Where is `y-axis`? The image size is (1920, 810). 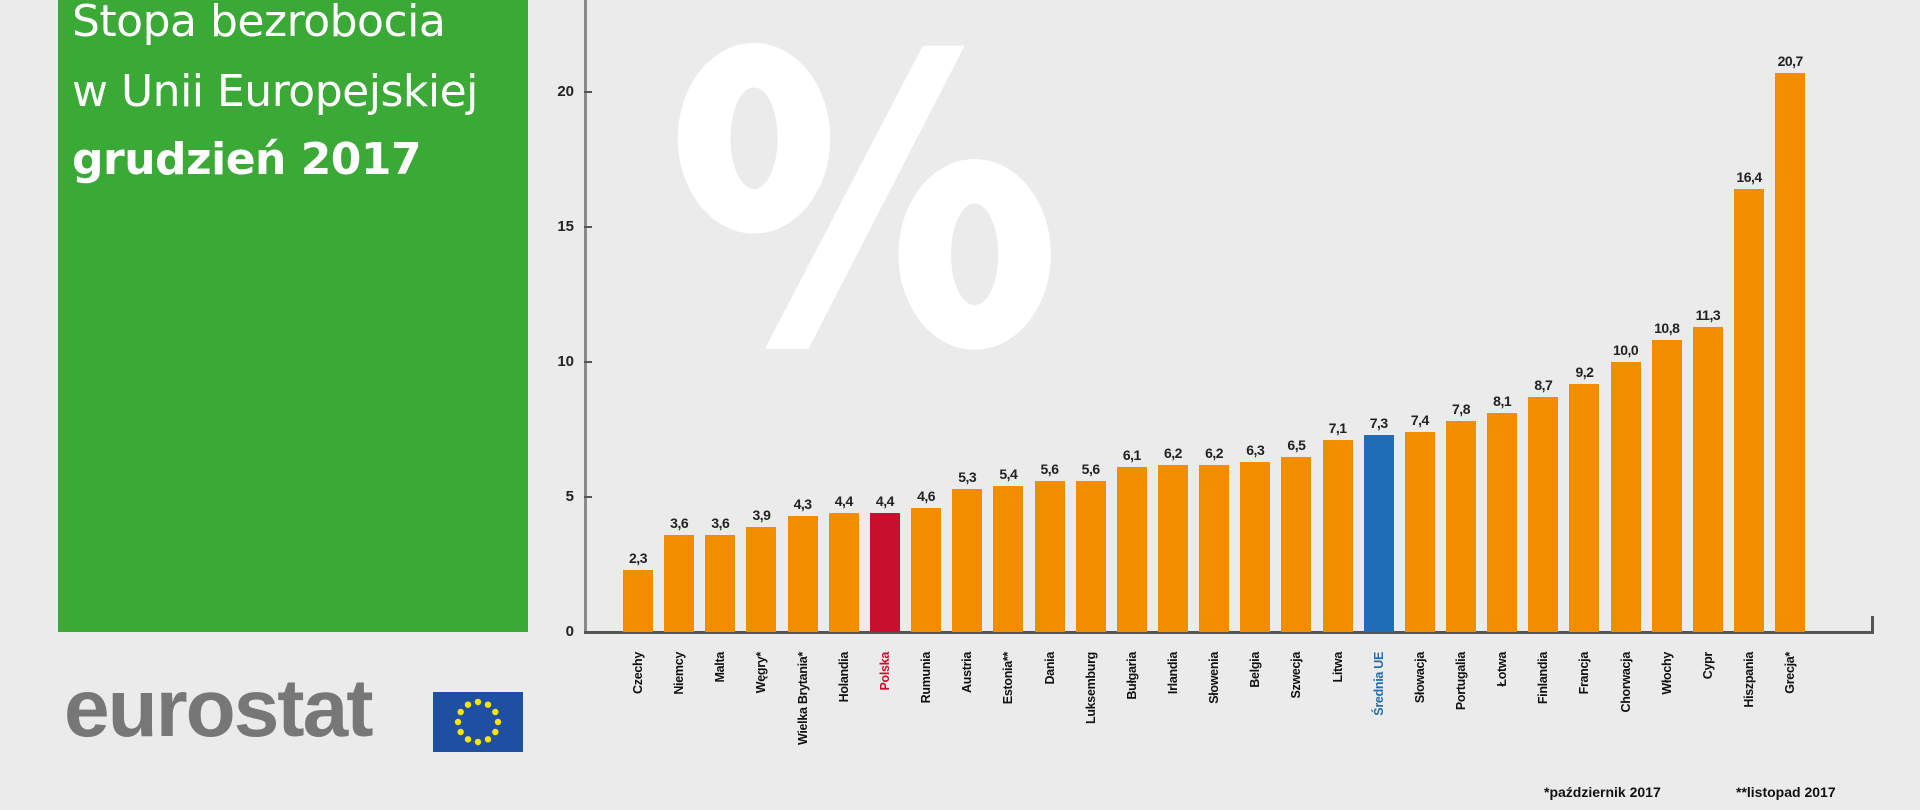
y-axis is located at coordinates (585, 317).